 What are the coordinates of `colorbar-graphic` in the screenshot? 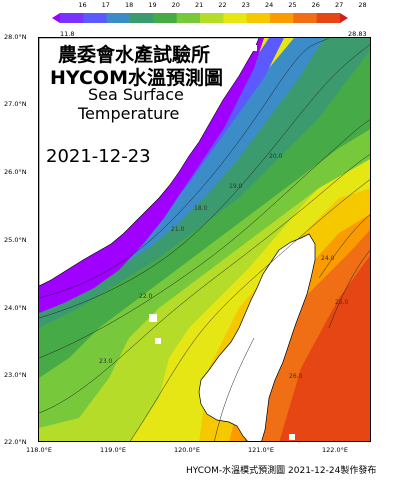 It's located at (200, 18).